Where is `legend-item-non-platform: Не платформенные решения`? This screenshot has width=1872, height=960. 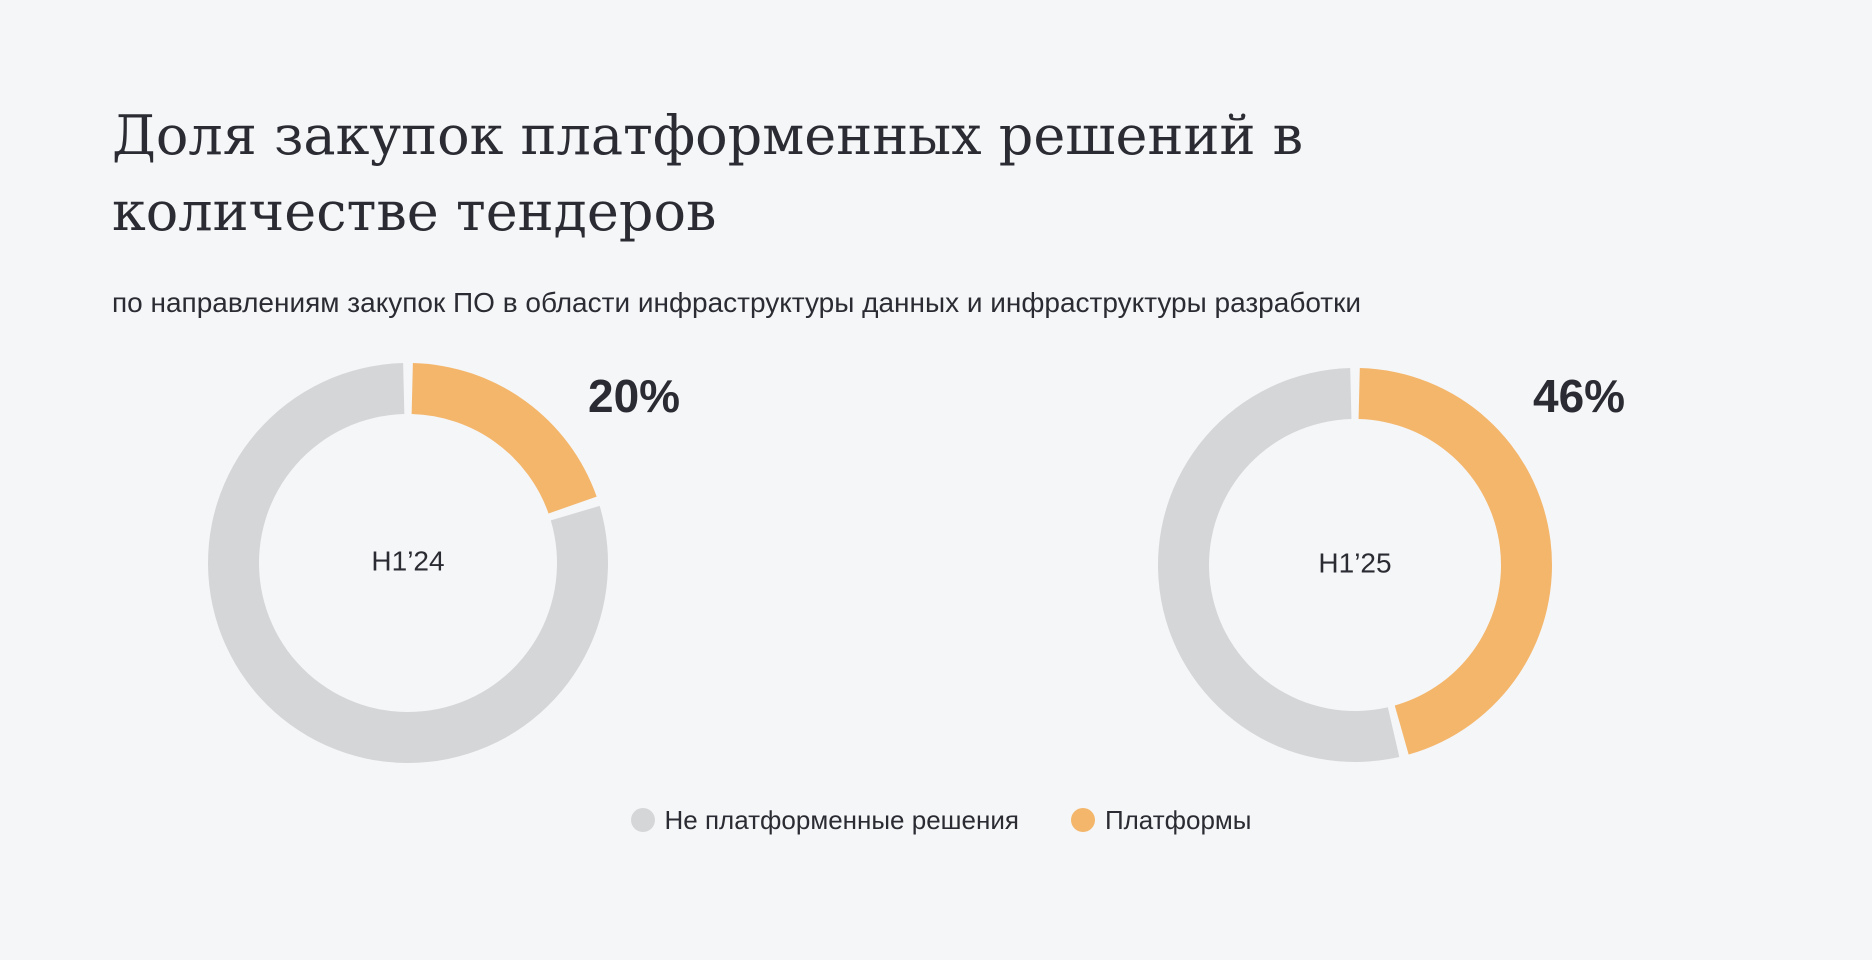 legend-item-non-platform: Не платформенные решения is located at coordinates (824, 820).